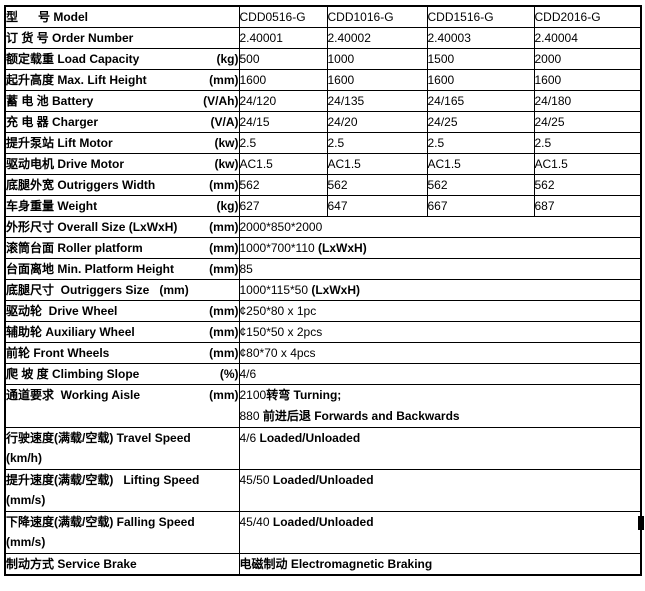 The height and width of the screenshot is (591, 645). I want to click on row-unit: (V/A), so click(224, 122).